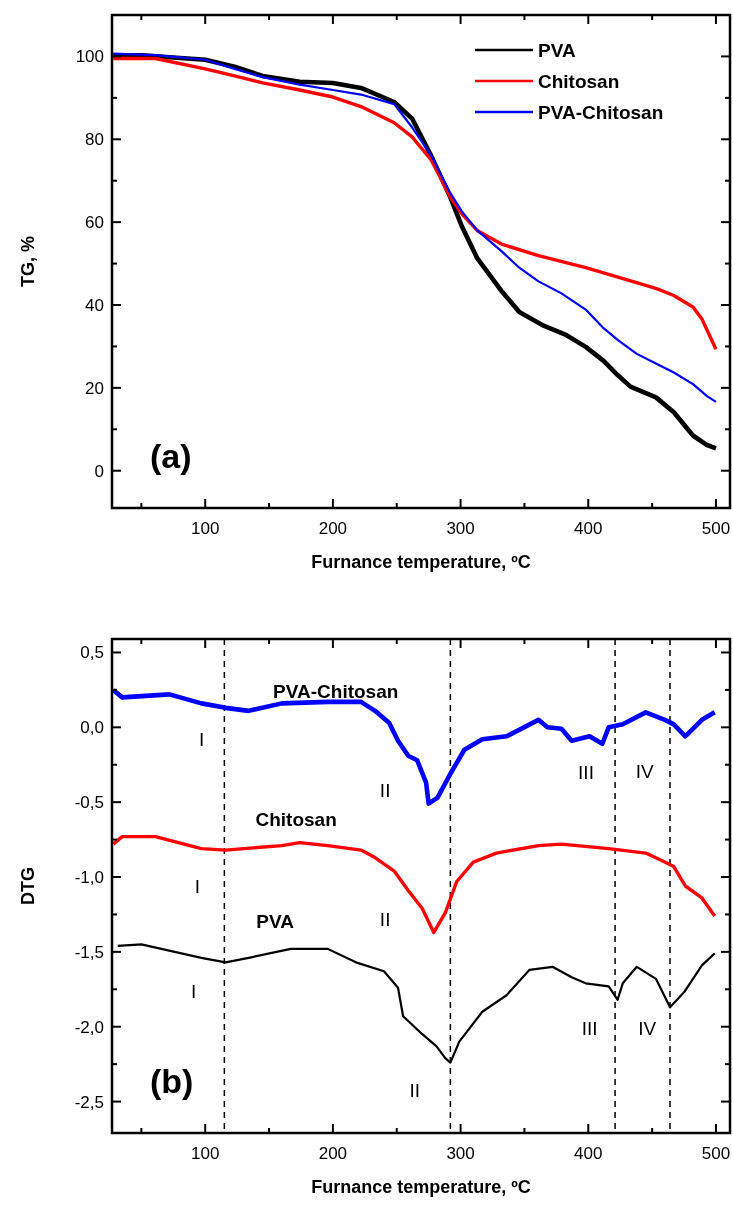 The width and height of the screenshot is (733, 1211). Describe the element at coordinates (601, 112) in the screenshot. I see `legend-label: PVA-Chitosan` at that location.